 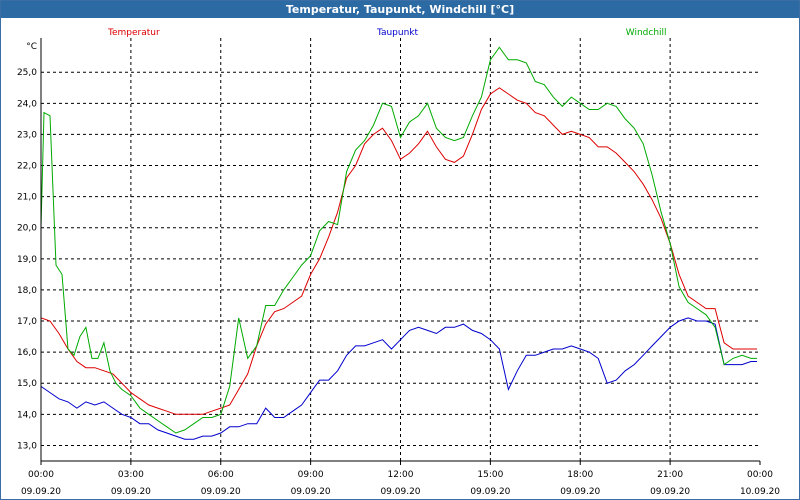 I want to click on x-tick-time: 06:00, so click(x=221, y=475).